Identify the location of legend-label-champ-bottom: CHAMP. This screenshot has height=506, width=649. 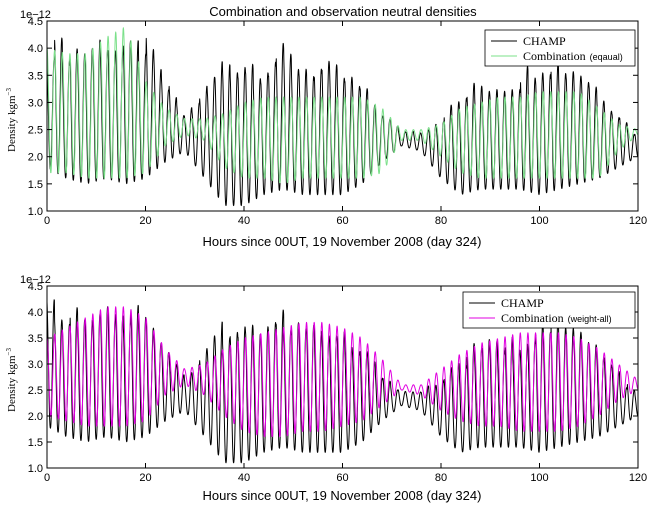
(522, 303).